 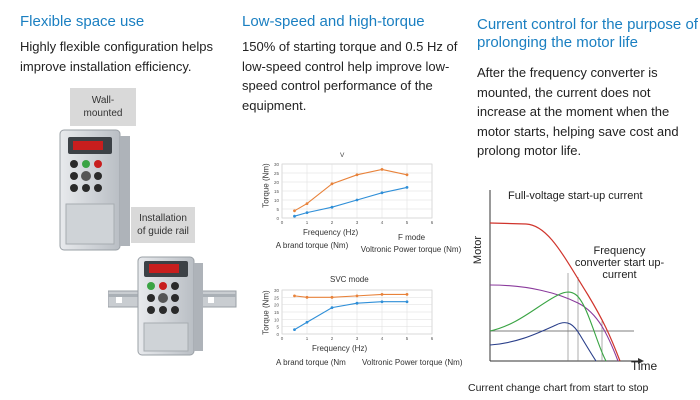 What do you see at coordinates (307, 338) in the screenshot?
I see `svc-mode-xtick: 1` at bounding box center [307, 338].